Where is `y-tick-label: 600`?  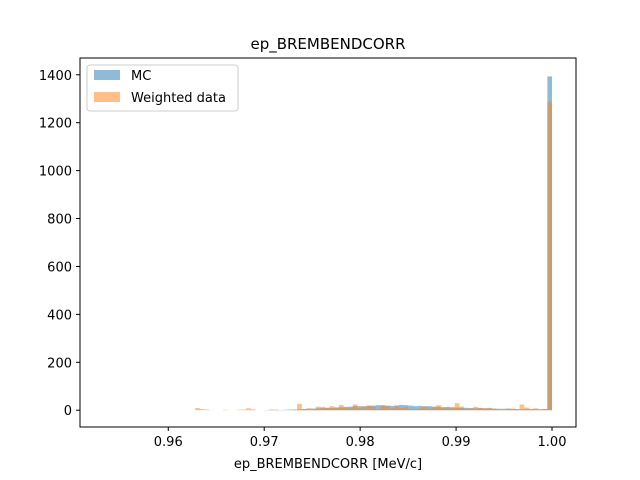 y-tick-label: 600 is located at coordinates (59, 267).